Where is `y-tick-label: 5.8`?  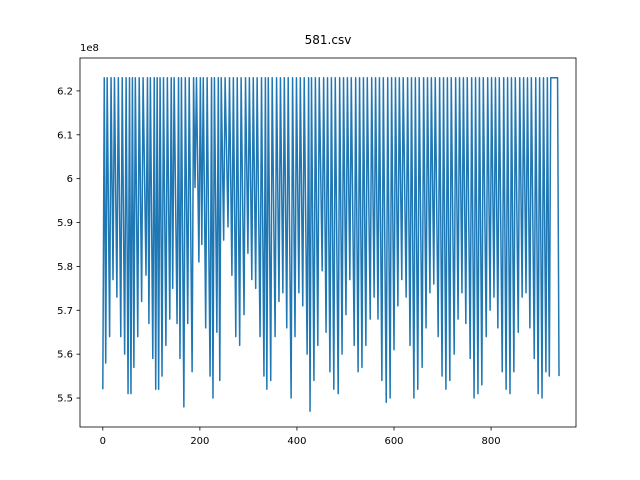
y-tick-label: 5.8 is located at coordinates (65, 267).